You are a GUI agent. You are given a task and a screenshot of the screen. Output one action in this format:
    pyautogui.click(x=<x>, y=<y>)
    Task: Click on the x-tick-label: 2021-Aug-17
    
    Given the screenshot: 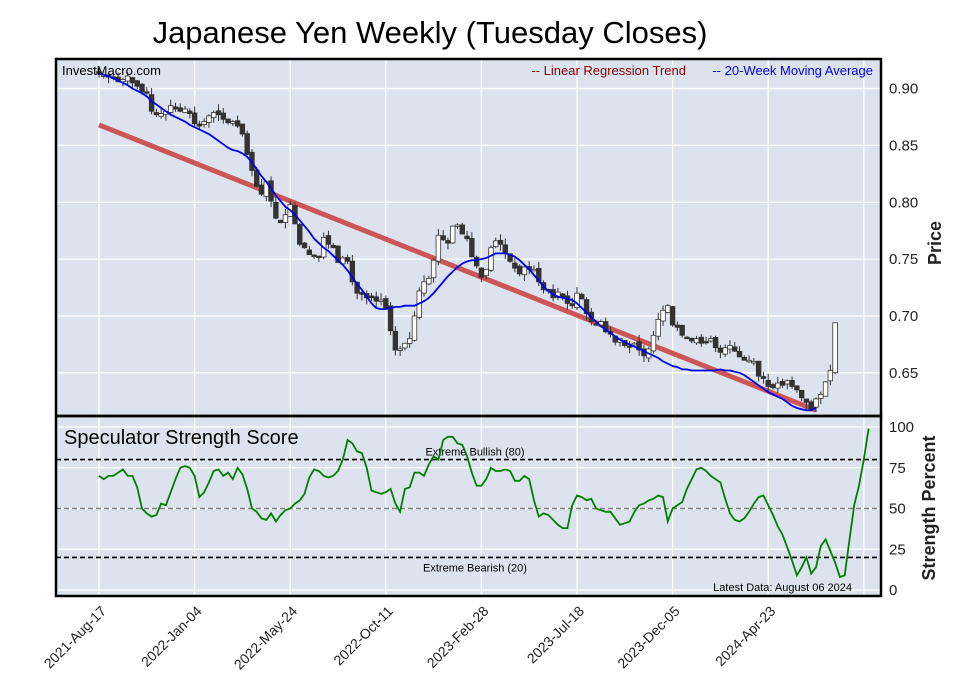 What is the action you would take?
    pyautogui.click(x=75, y=637)
    